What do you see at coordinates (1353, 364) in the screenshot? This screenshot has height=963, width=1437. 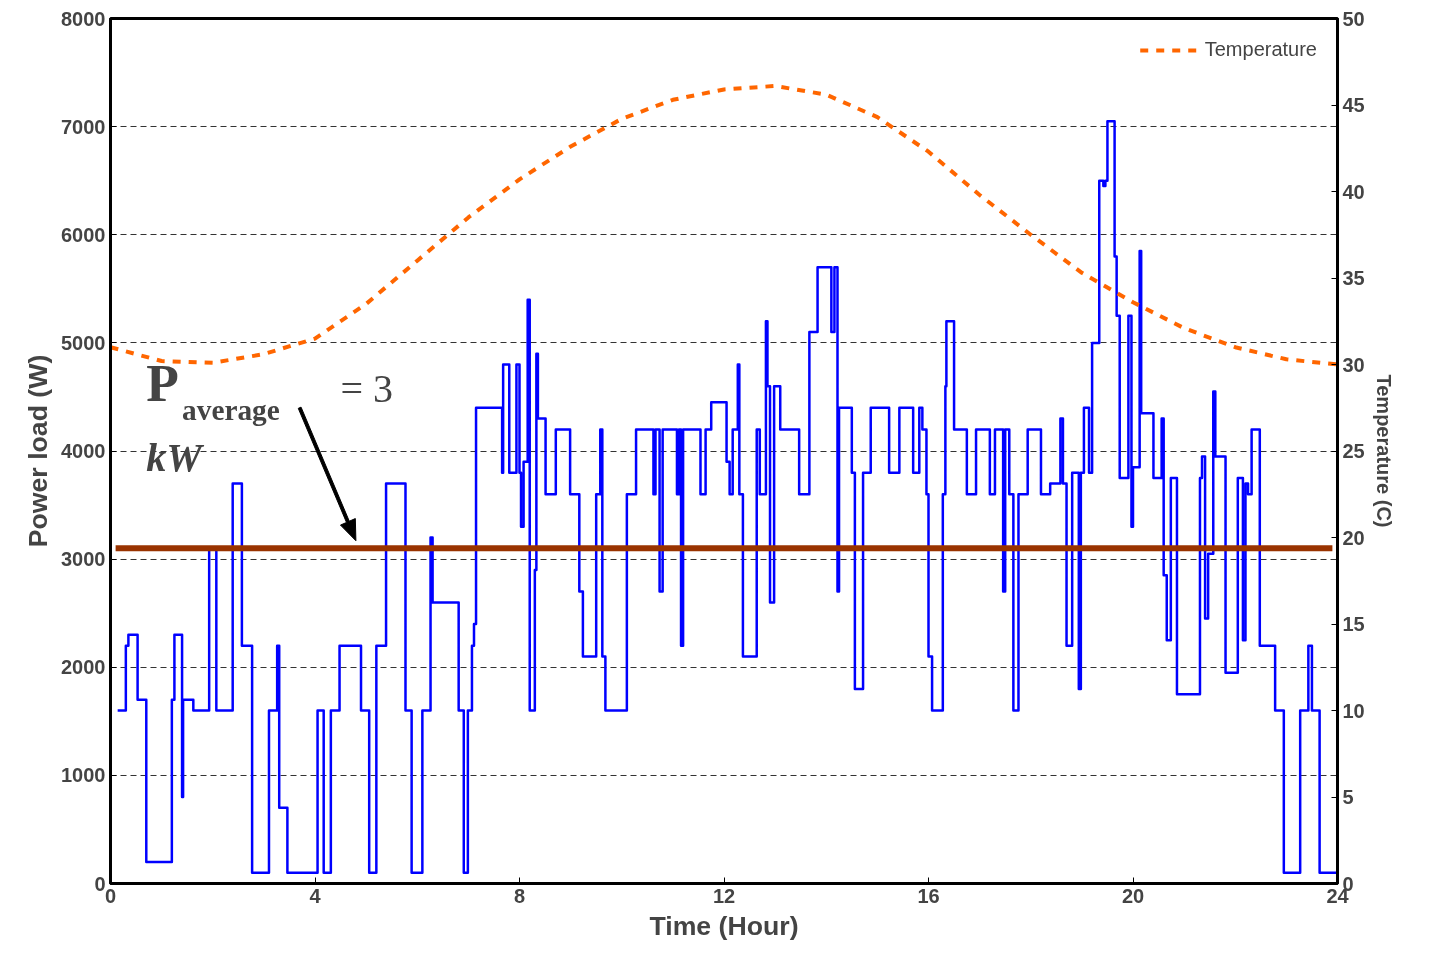 I see `y2-tick-label: 30` at bounding box center [1353, 364].